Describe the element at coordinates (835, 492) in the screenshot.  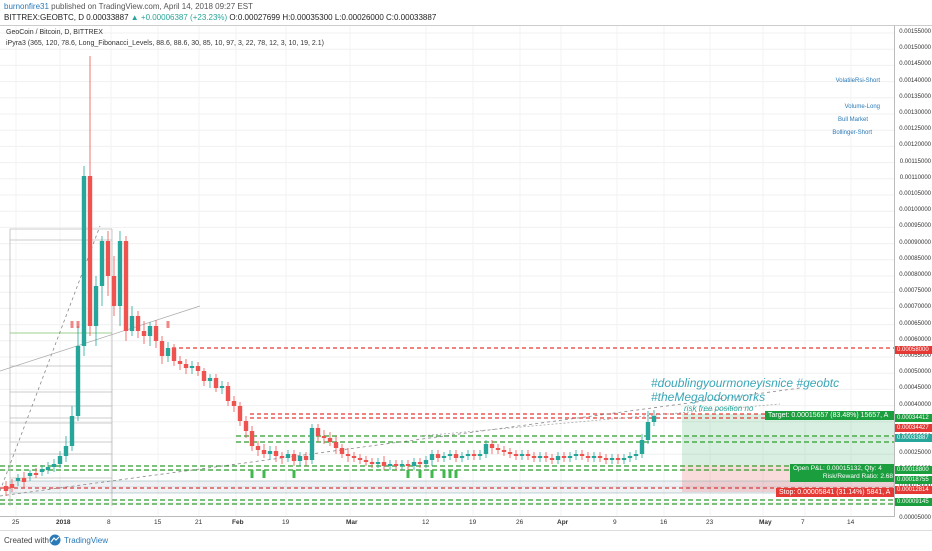
I see `stop-label: Stop: 0.00005841 (31.14%) 5841, A` at that location.